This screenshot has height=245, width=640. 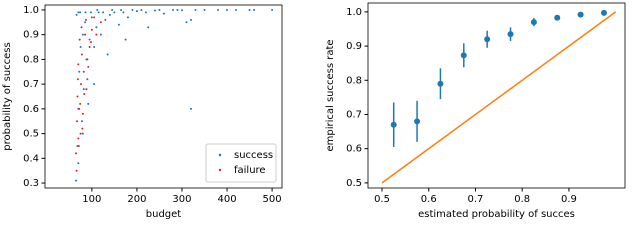 What do you see at coordinates (136, 199) in the screenshot?
I see `x-tick-label: 200` at bounding box center [136, 199].